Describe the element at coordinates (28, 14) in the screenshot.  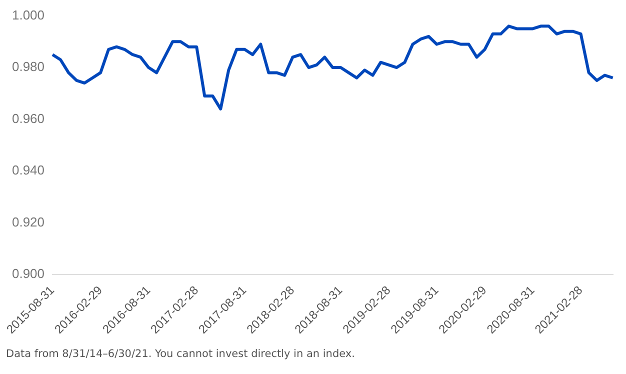
I see `y-tick-label: 1.000` at that location.